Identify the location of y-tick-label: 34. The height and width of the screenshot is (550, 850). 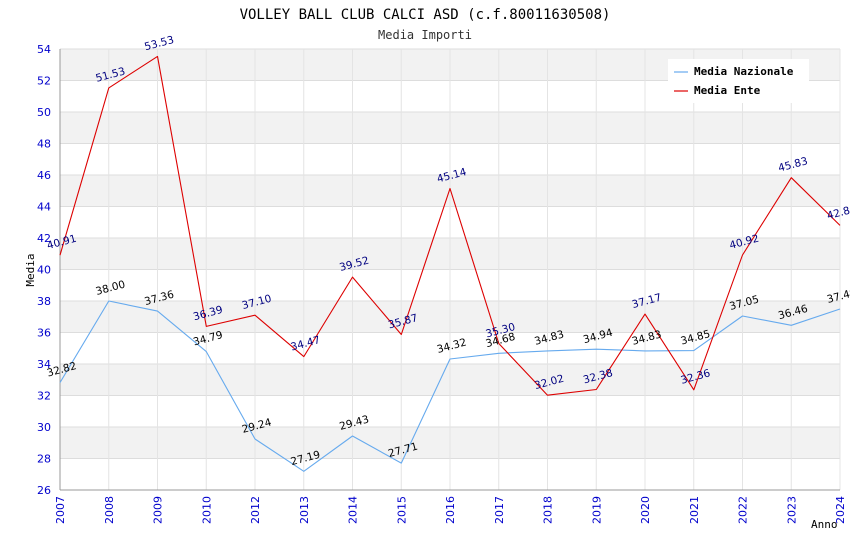
(44, 364).